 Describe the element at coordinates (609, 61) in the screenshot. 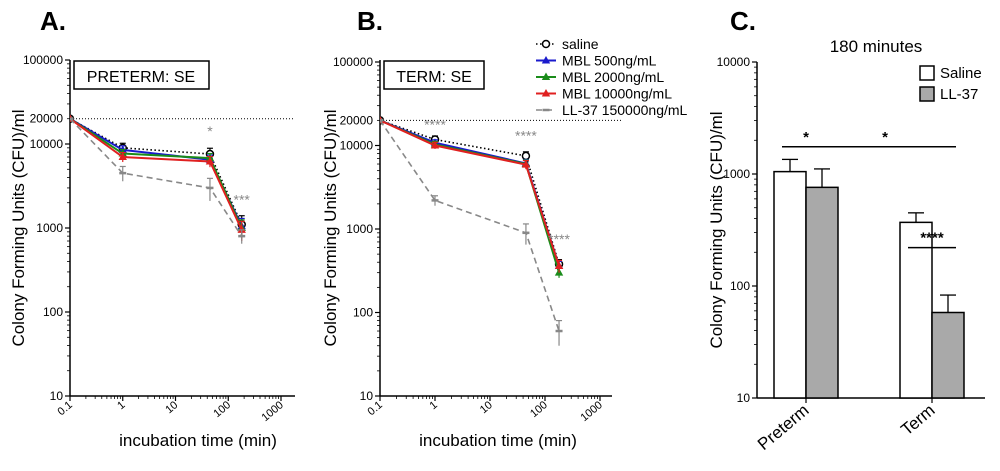

I see `legend-label: MBL 500ng/mL` at that location.